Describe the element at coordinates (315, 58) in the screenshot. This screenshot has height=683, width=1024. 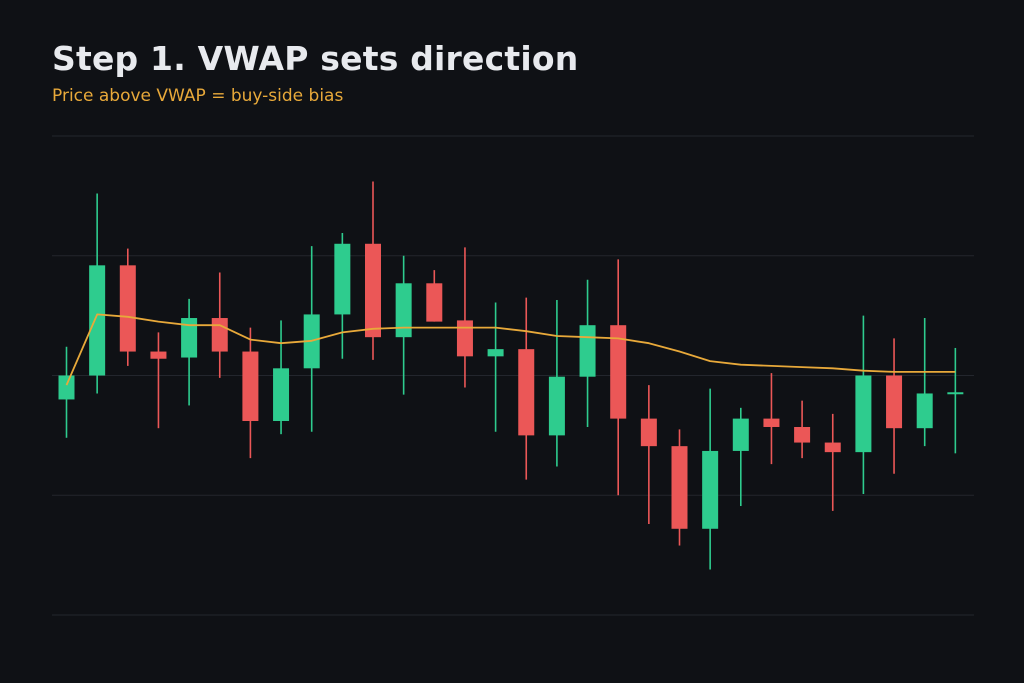
I see `chart-title: Step 1. VWAP sets direction` at that location.